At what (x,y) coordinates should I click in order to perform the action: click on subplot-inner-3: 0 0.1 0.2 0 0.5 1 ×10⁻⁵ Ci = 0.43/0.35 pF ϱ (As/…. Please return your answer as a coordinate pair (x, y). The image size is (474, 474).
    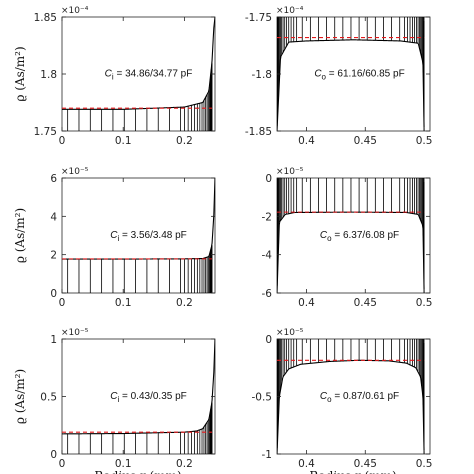
    Looking at the image, I should click on (114, 399).